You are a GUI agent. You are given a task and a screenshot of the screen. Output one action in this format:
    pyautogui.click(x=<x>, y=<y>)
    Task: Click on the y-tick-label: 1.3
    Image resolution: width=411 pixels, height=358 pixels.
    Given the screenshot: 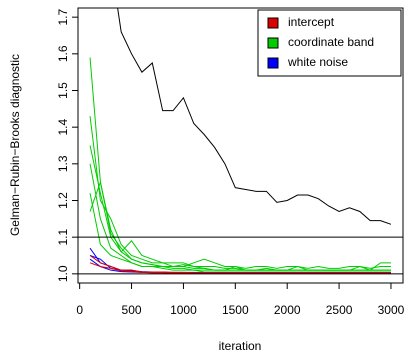 What is the action you would take?
    pyautogui.click(x=63, y=163)
    